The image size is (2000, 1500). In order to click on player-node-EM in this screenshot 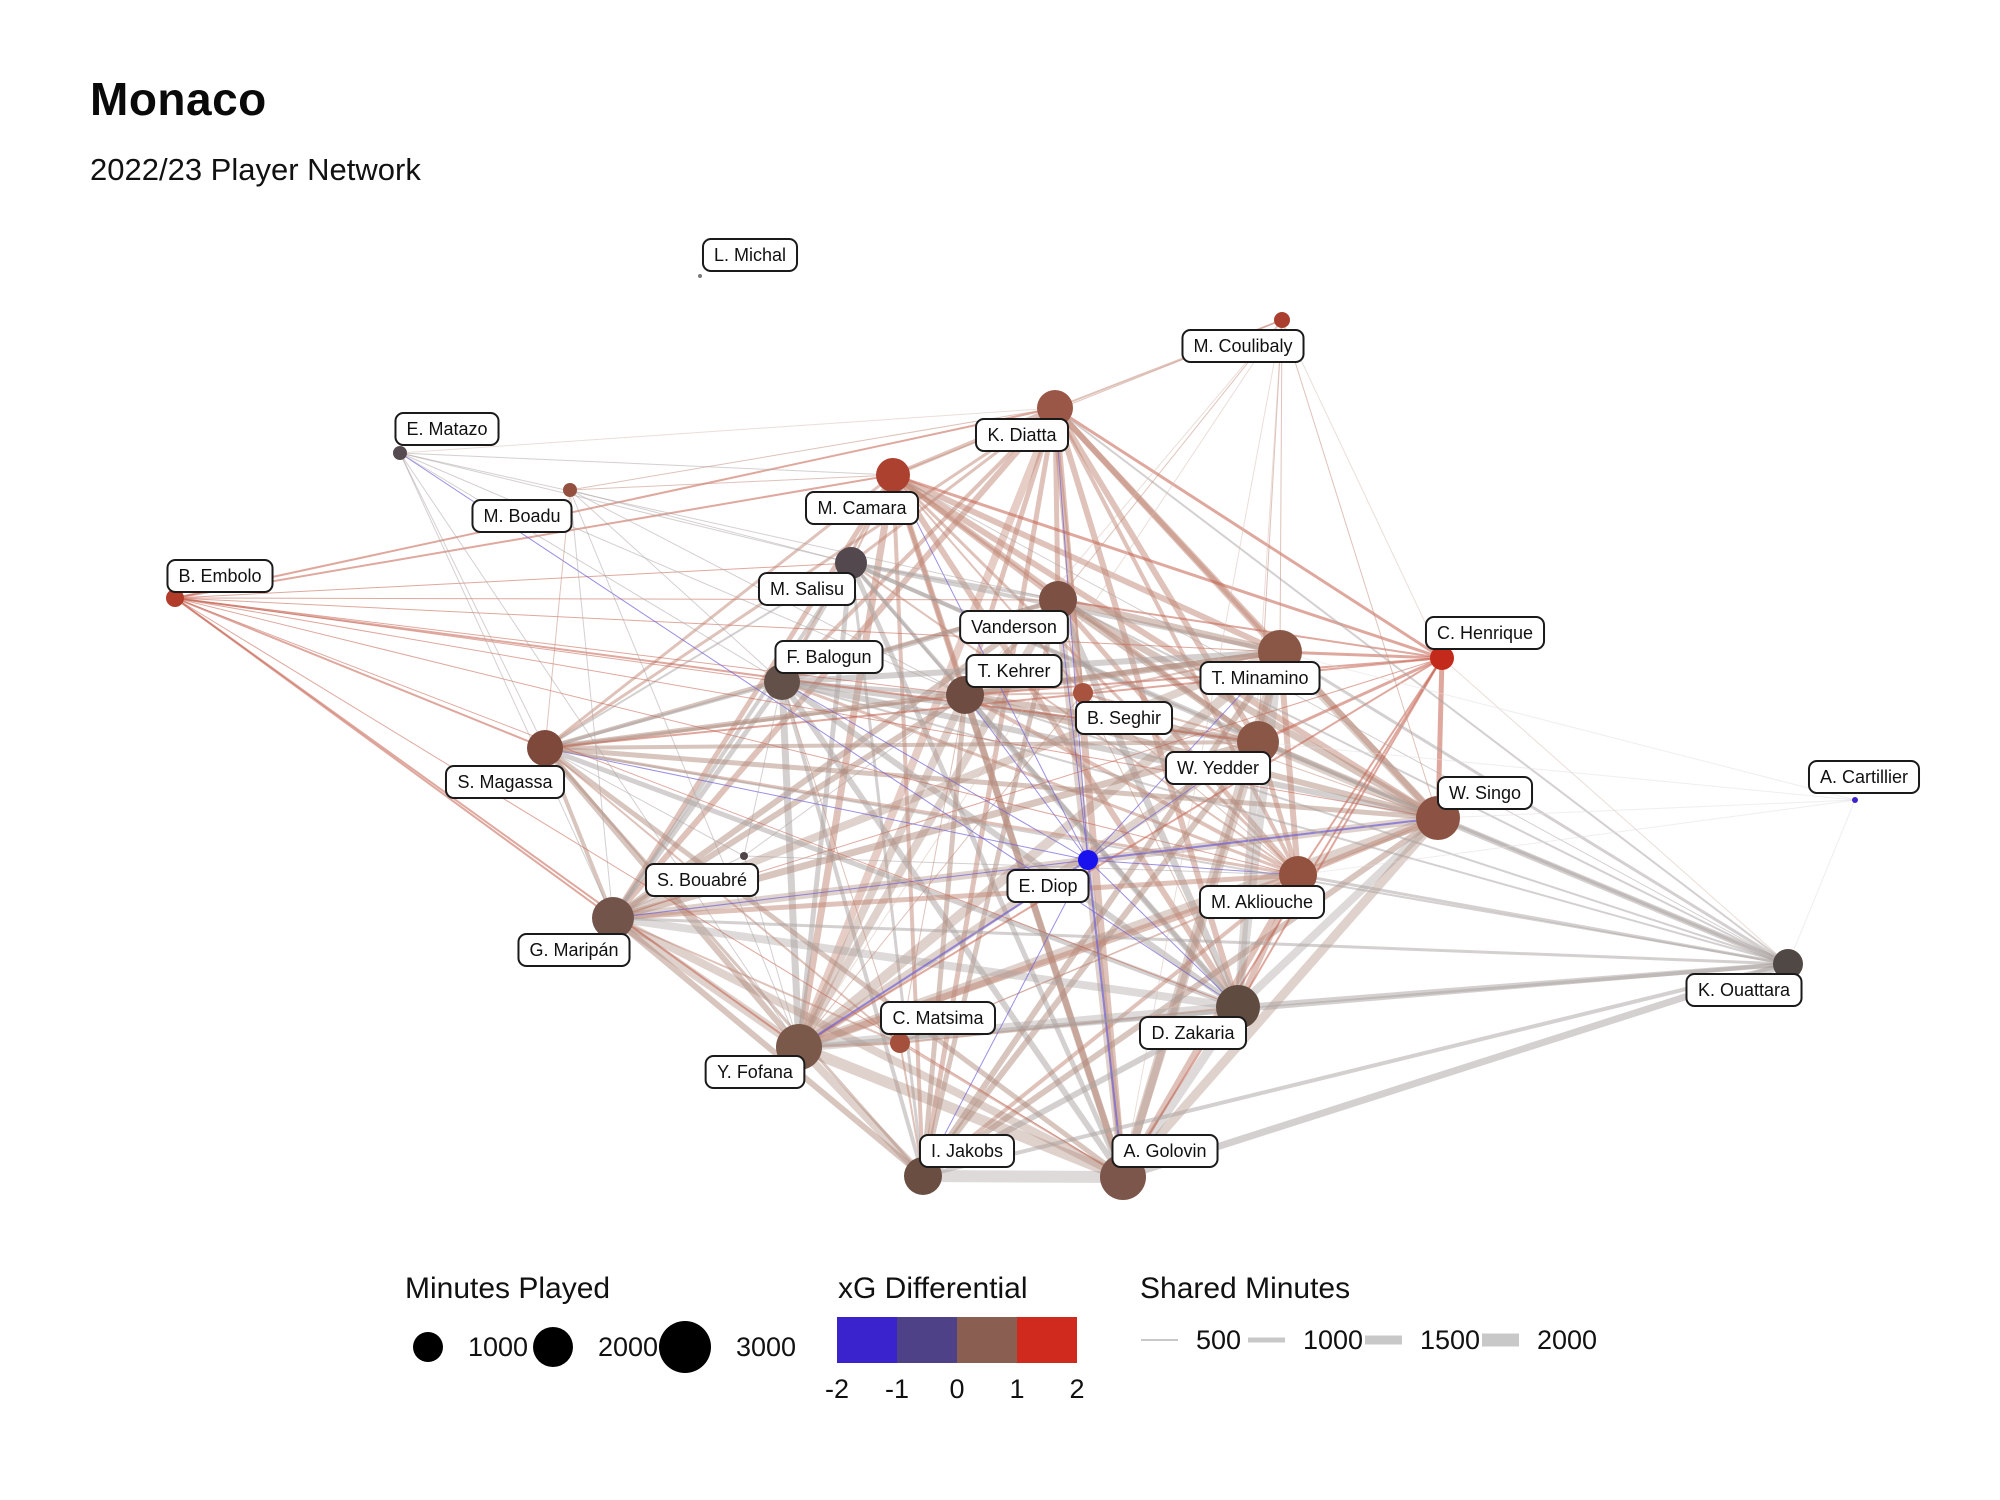, I will do `click(400, 453)`.